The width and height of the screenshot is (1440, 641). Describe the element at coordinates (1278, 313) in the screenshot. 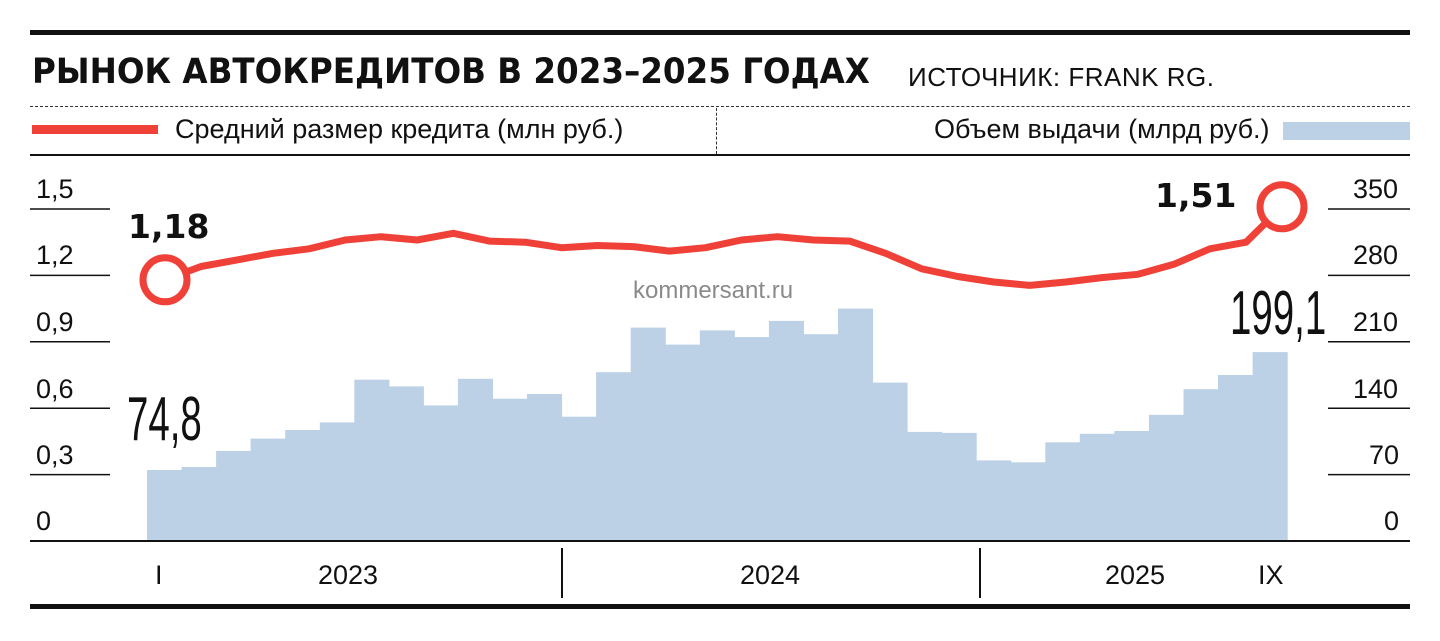

I see `bar-last-value-label: 199,1` at that location.